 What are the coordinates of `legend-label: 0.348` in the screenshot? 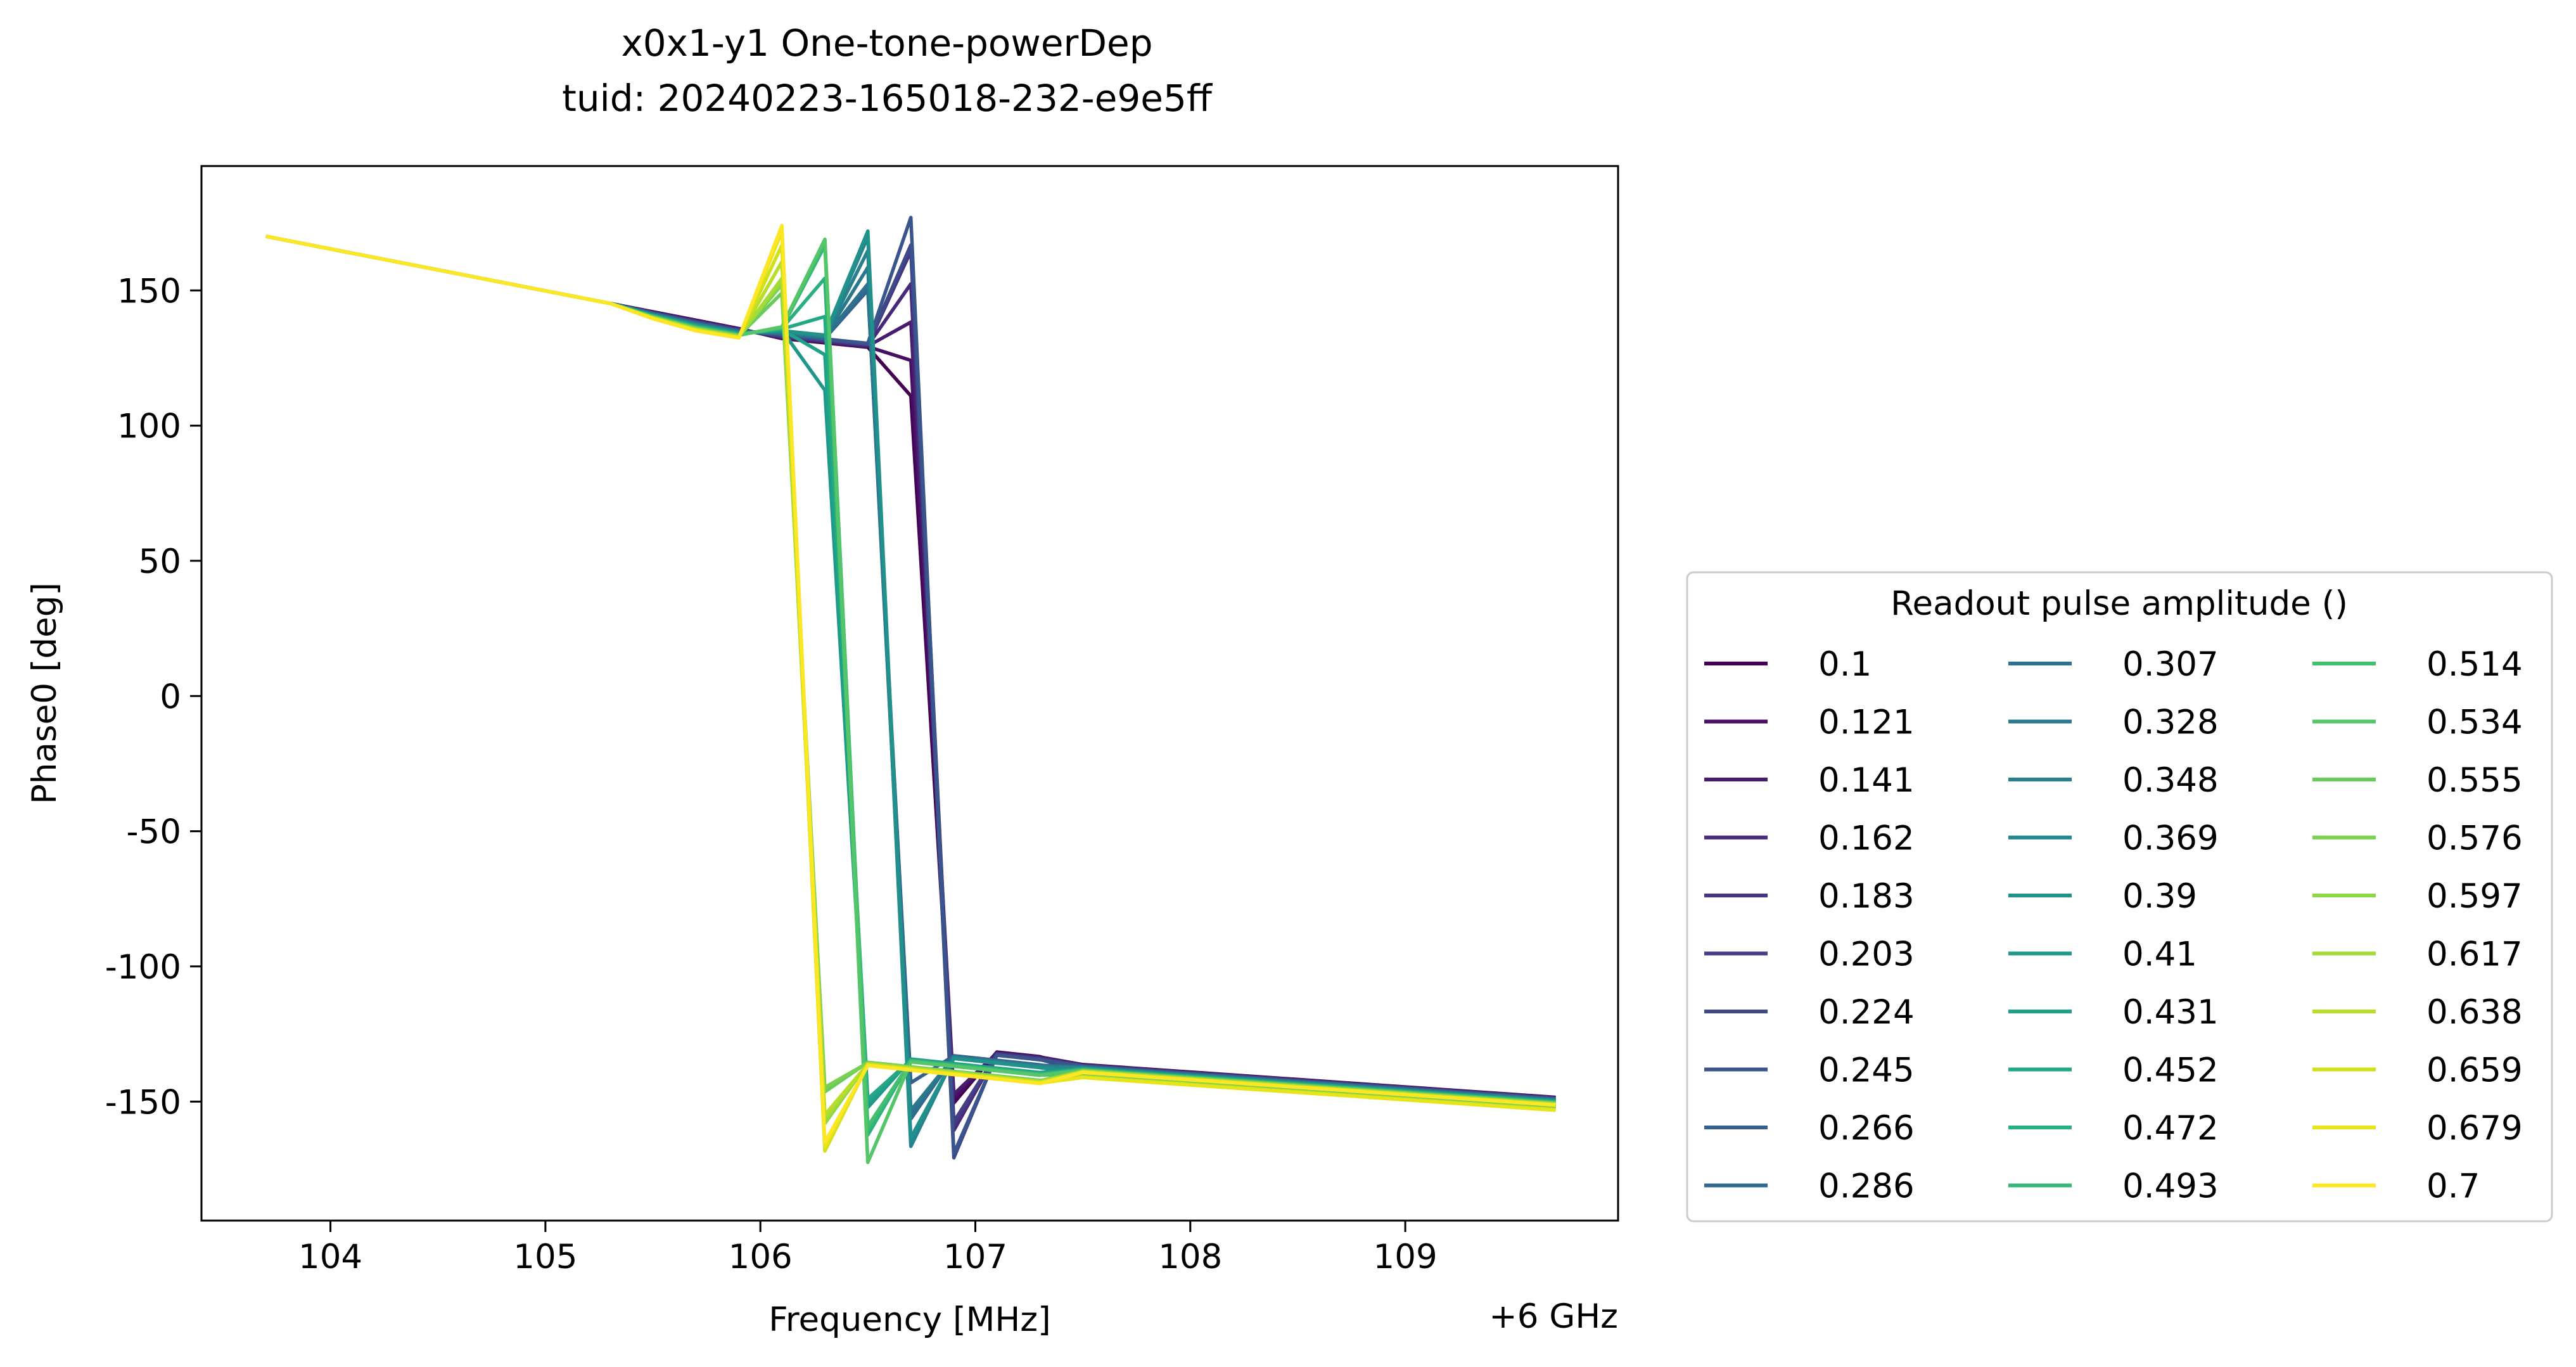 It's located at (2170, 780).